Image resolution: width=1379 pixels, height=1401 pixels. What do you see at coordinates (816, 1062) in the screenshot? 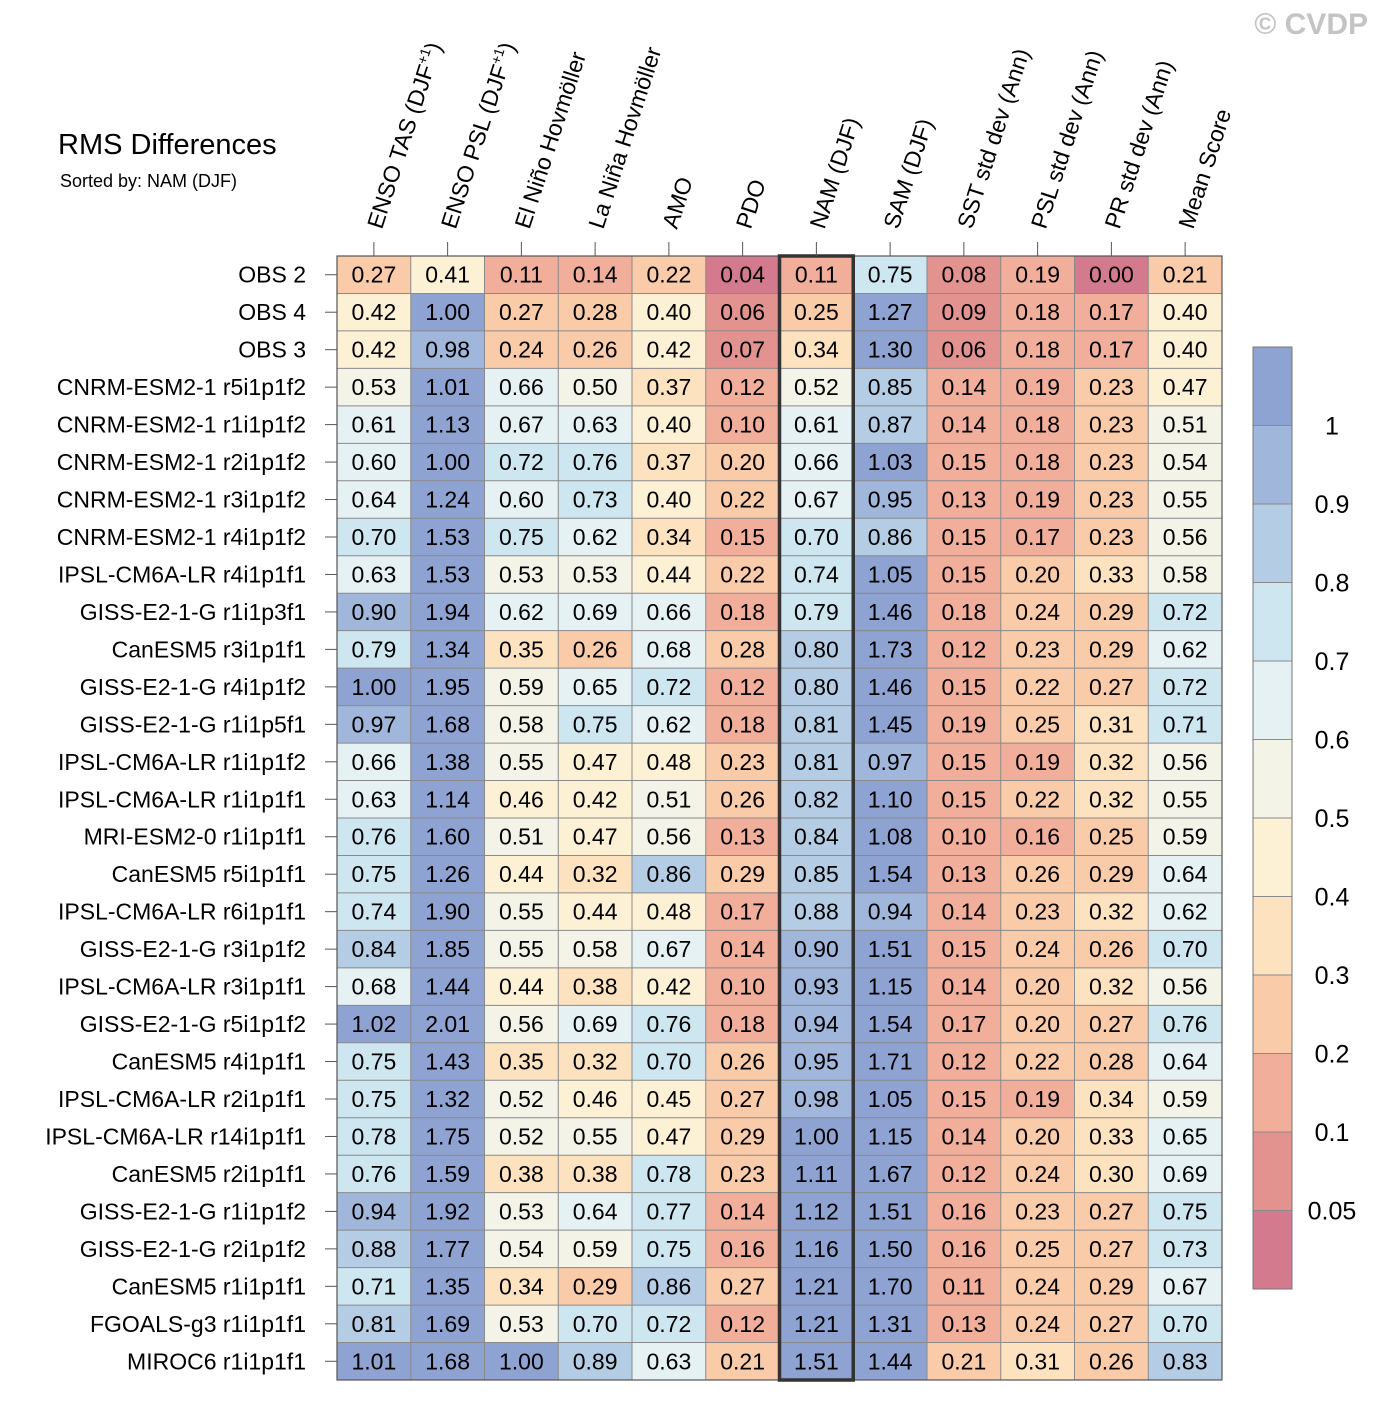
I see `cell-value: 0.95` at bounding box center [816, 1062].